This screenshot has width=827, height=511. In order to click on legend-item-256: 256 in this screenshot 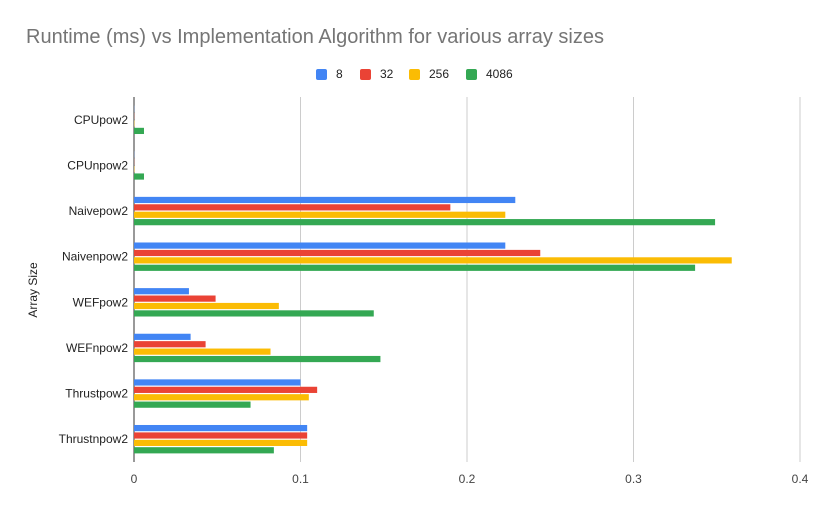, I will do `click(429, 74)`.